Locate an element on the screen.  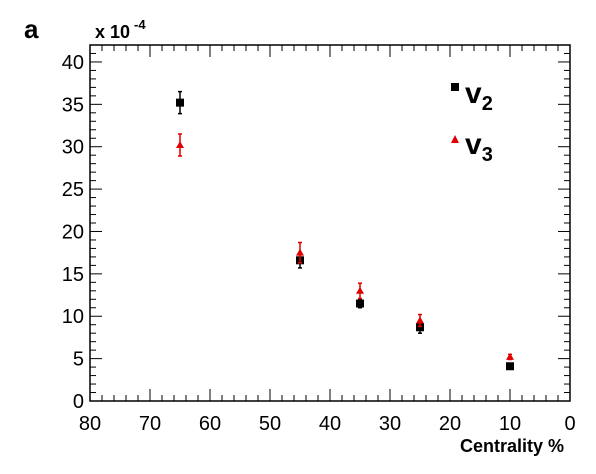
y-tick-label: 15 is located at coordinates (73, 275).